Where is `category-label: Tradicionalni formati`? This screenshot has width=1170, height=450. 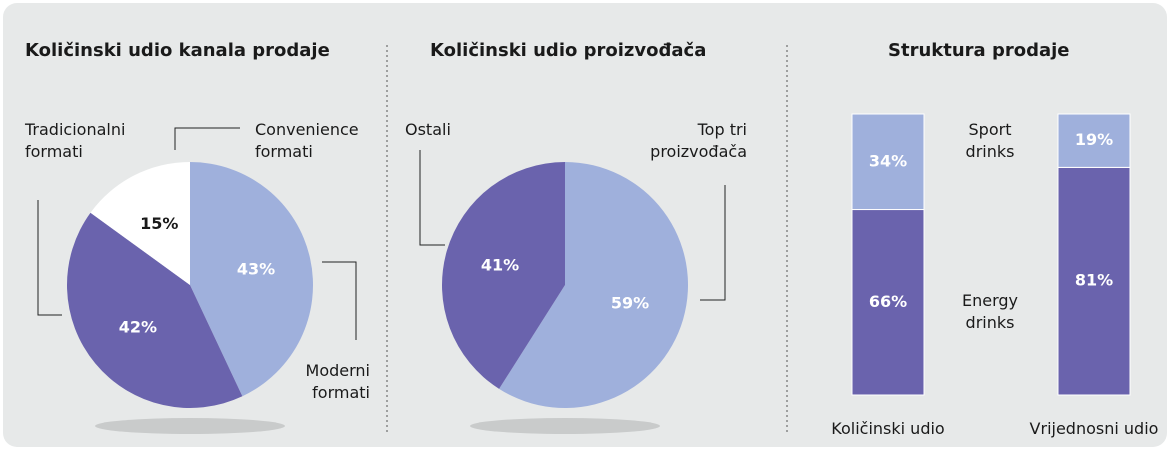 category-label: Tradicionalni formati is located at coordinates (75, 140).